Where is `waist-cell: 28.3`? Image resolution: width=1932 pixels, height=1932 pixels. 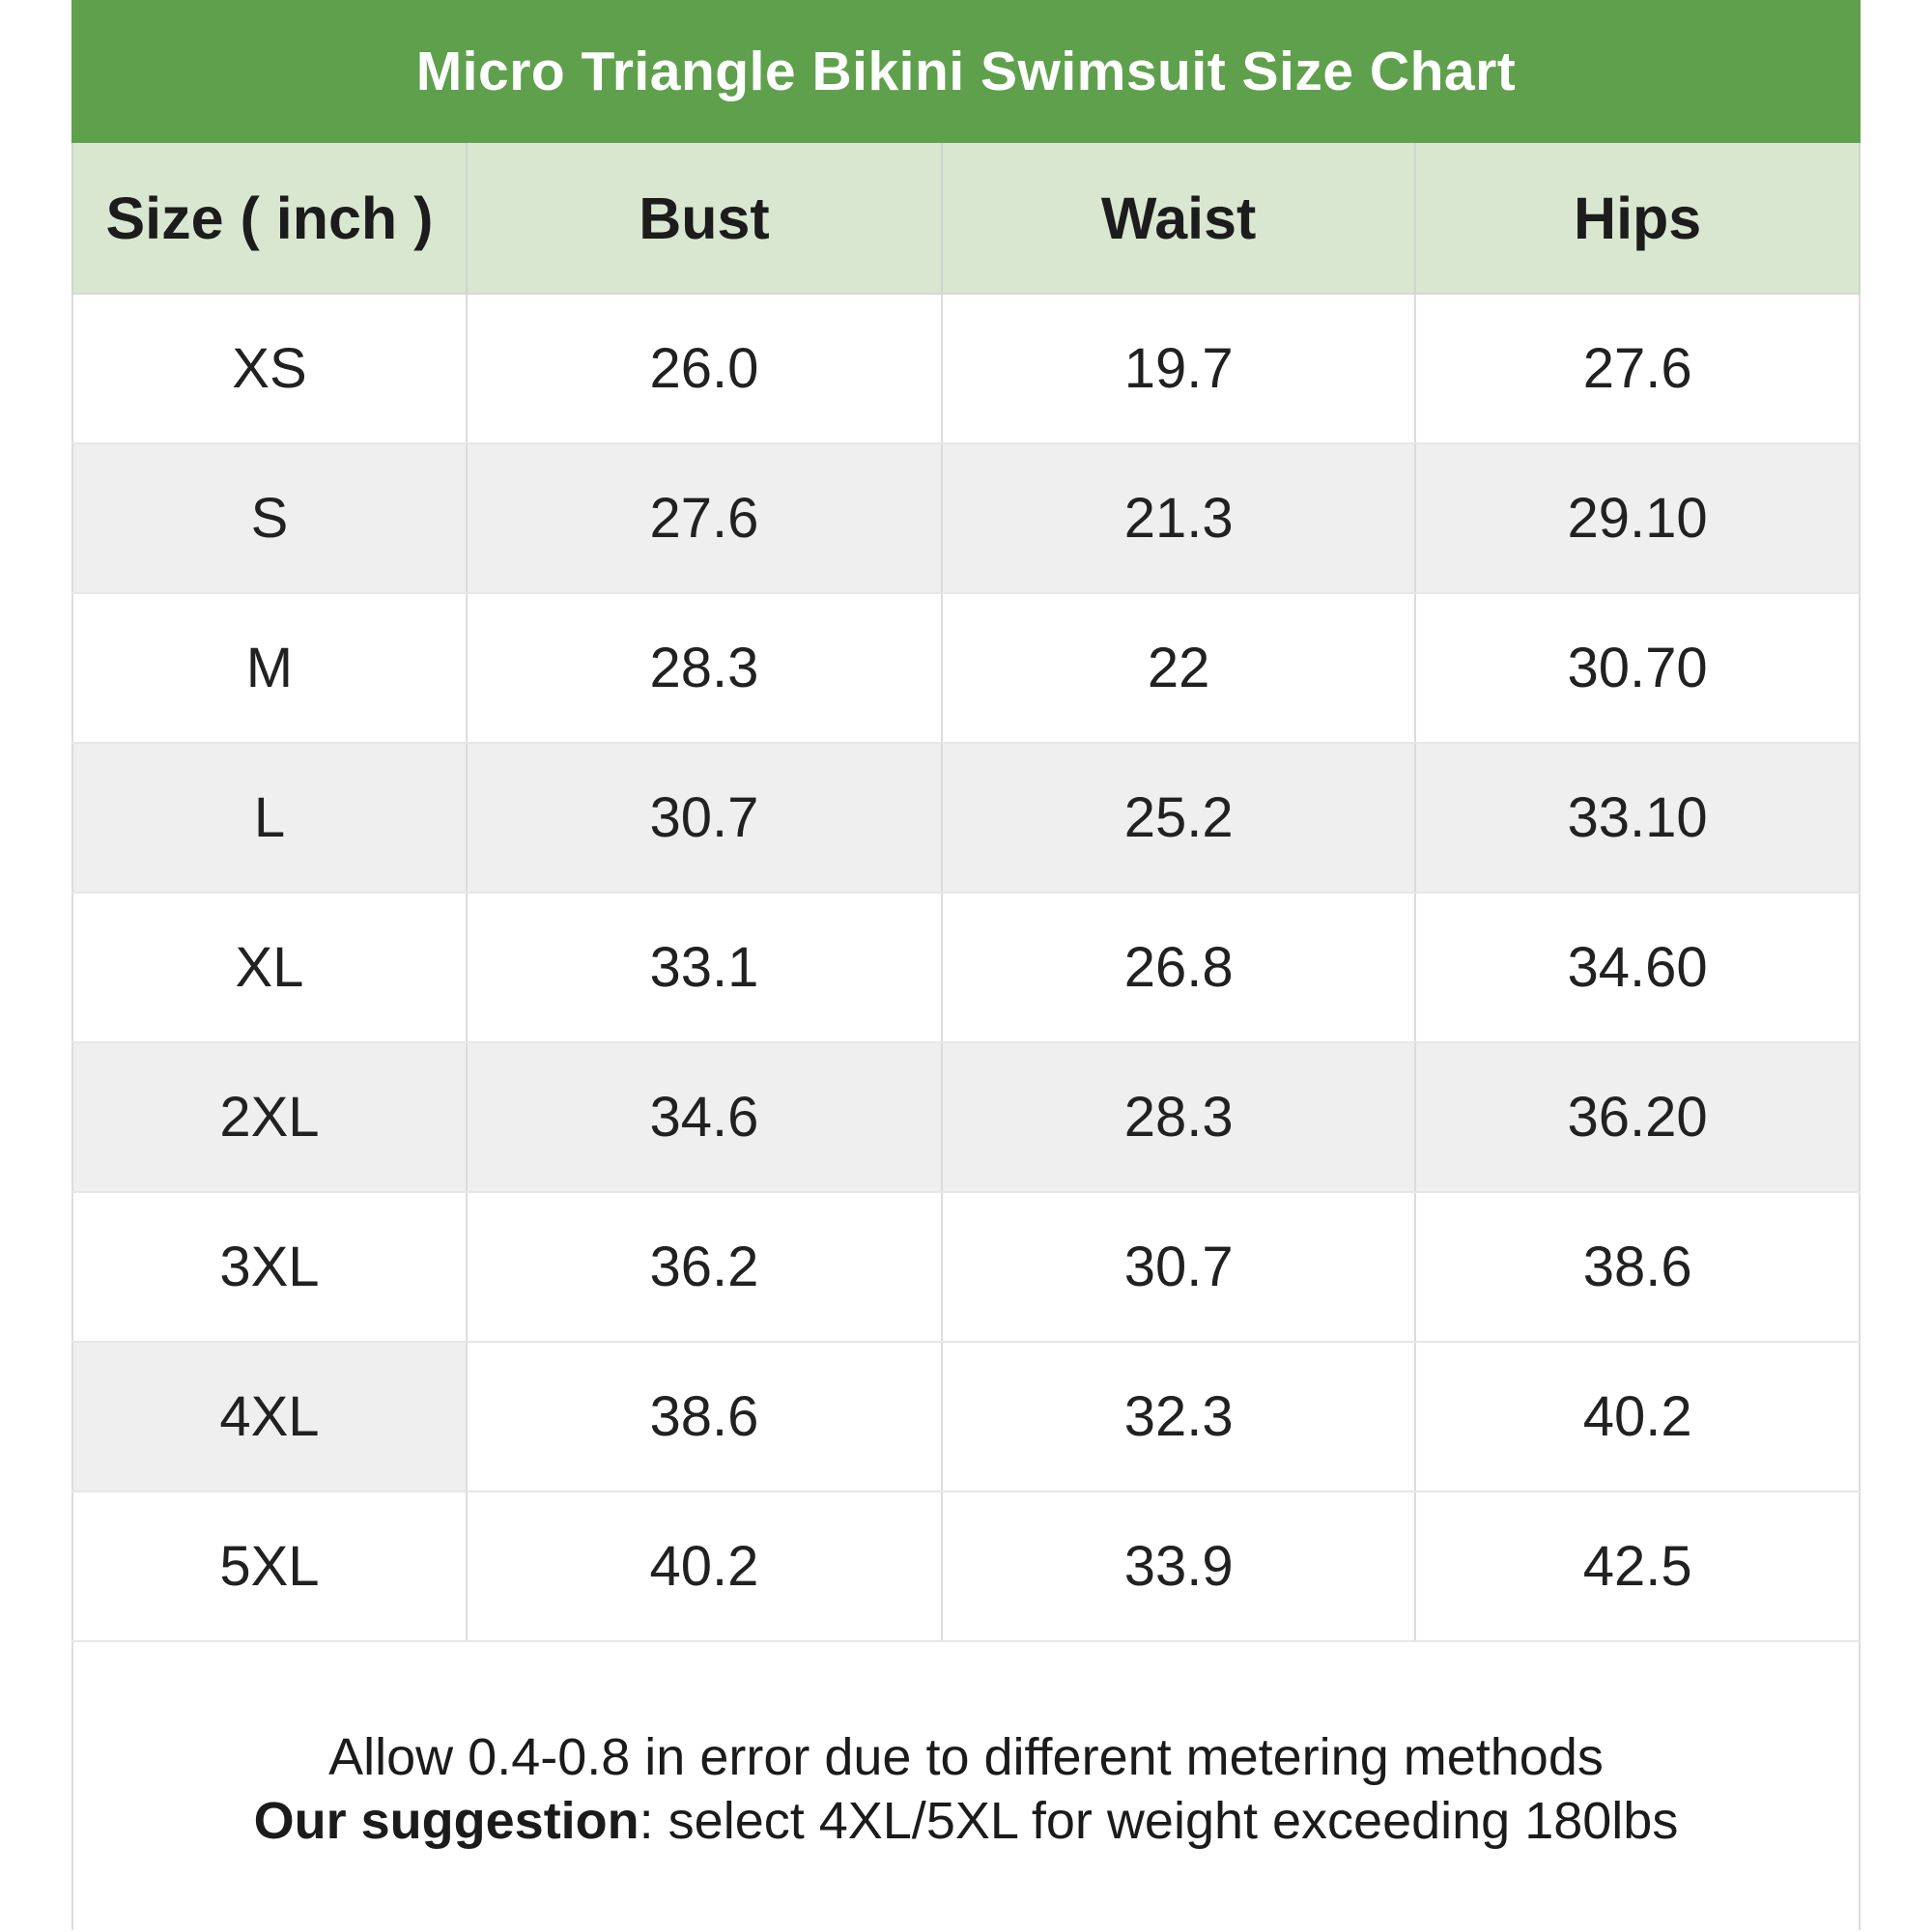
waist-cell: 28.3 is located at coordinates (1179, 1117).